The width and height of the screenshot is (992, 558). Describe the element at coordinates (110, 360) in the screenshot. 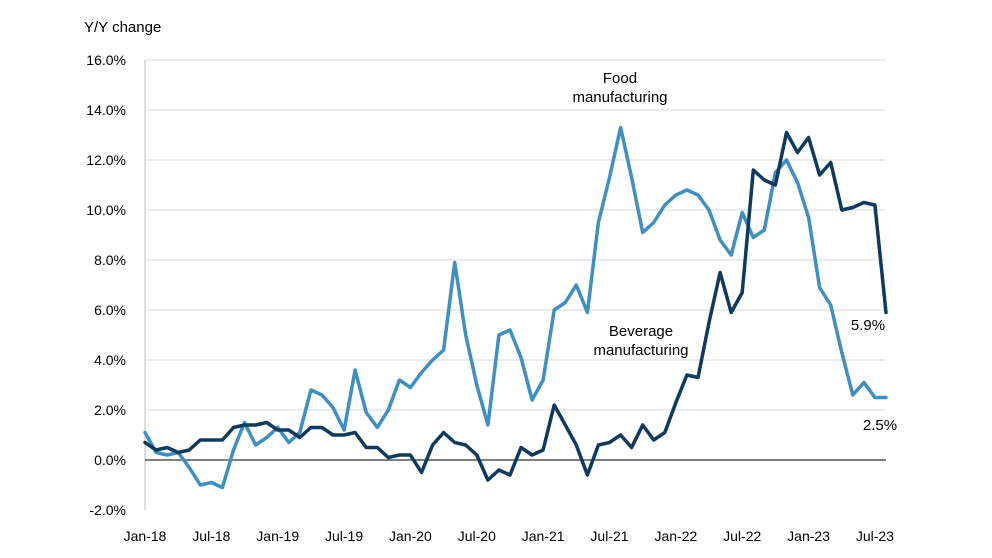

I see `y-tick-label: 4.0%` at that location.